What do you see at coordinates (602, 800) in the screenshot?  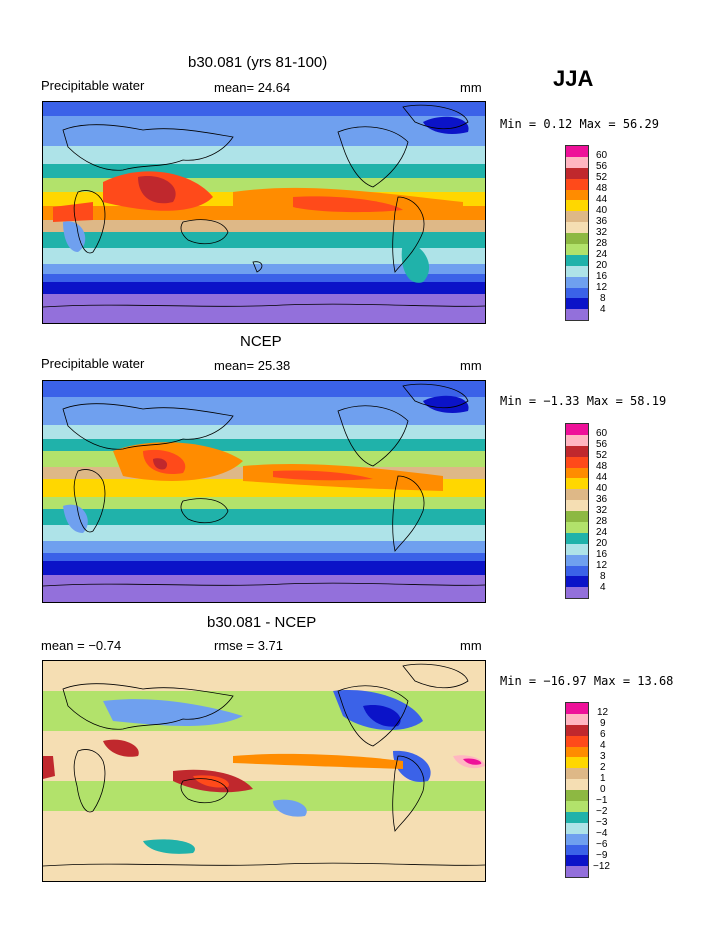 I see `colorbar-label: −1` at bounding box center [602, 800].